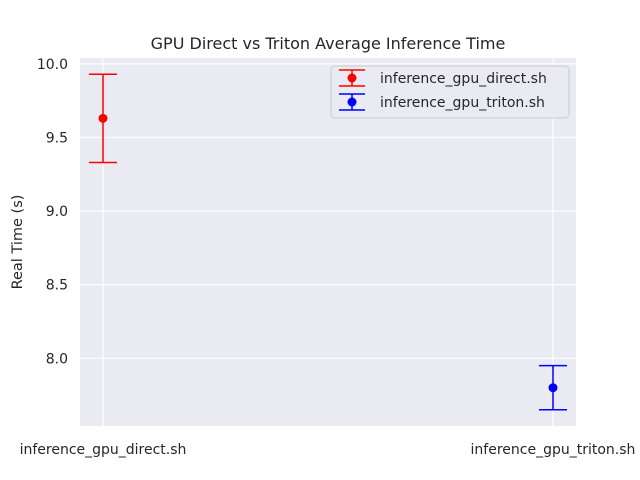 The height and width of the screenshot is (480, 640). What do you see at coordinates (18, 242) in the screenshot?
I see `y-axis-label: Real Time (s)` at bounding box center [18, 242].